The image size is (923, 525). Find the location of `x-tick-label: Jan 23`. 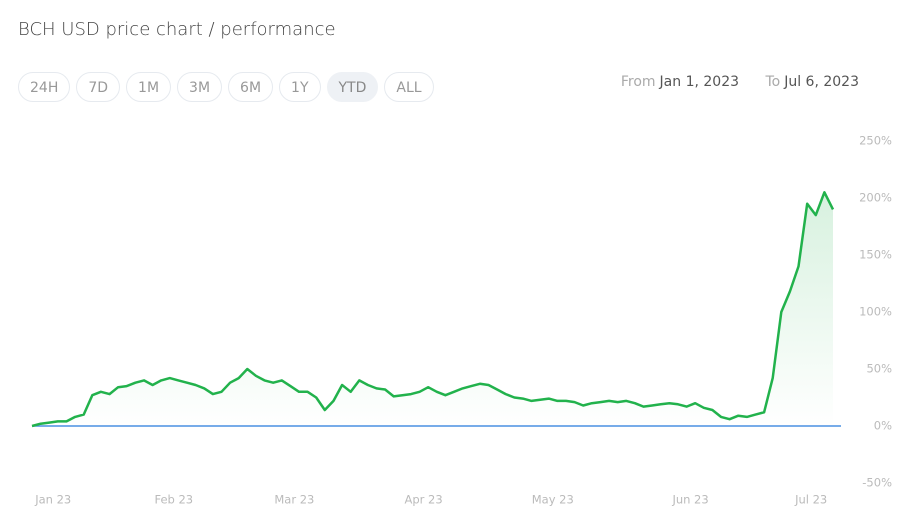

x-tick-label: Jan 23 is located at coordinates (52, 500).